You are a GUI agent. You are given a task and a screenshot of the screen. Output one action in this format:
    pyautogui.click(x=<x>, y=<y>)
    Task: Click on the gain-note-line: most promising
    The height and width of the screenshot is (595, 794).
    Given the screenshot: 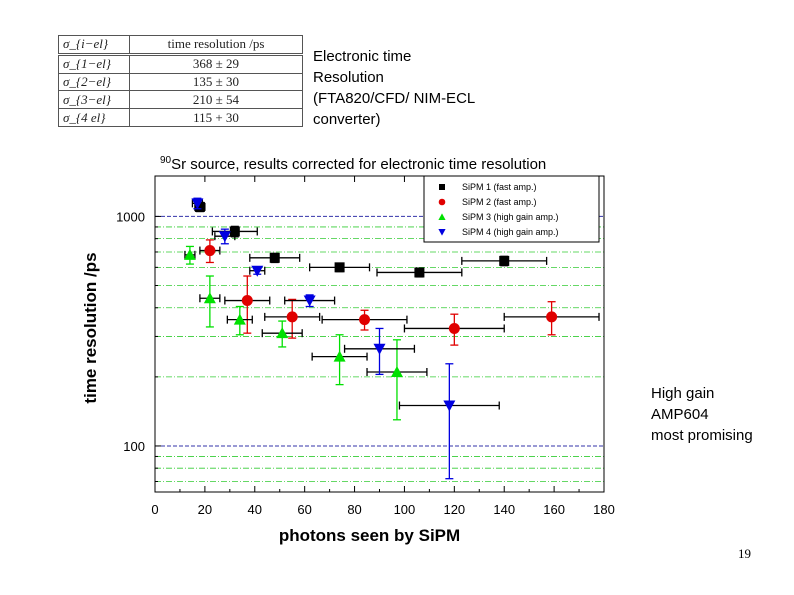 What is the action you would take?
    pyautogui.click(x=702, y=435)
    